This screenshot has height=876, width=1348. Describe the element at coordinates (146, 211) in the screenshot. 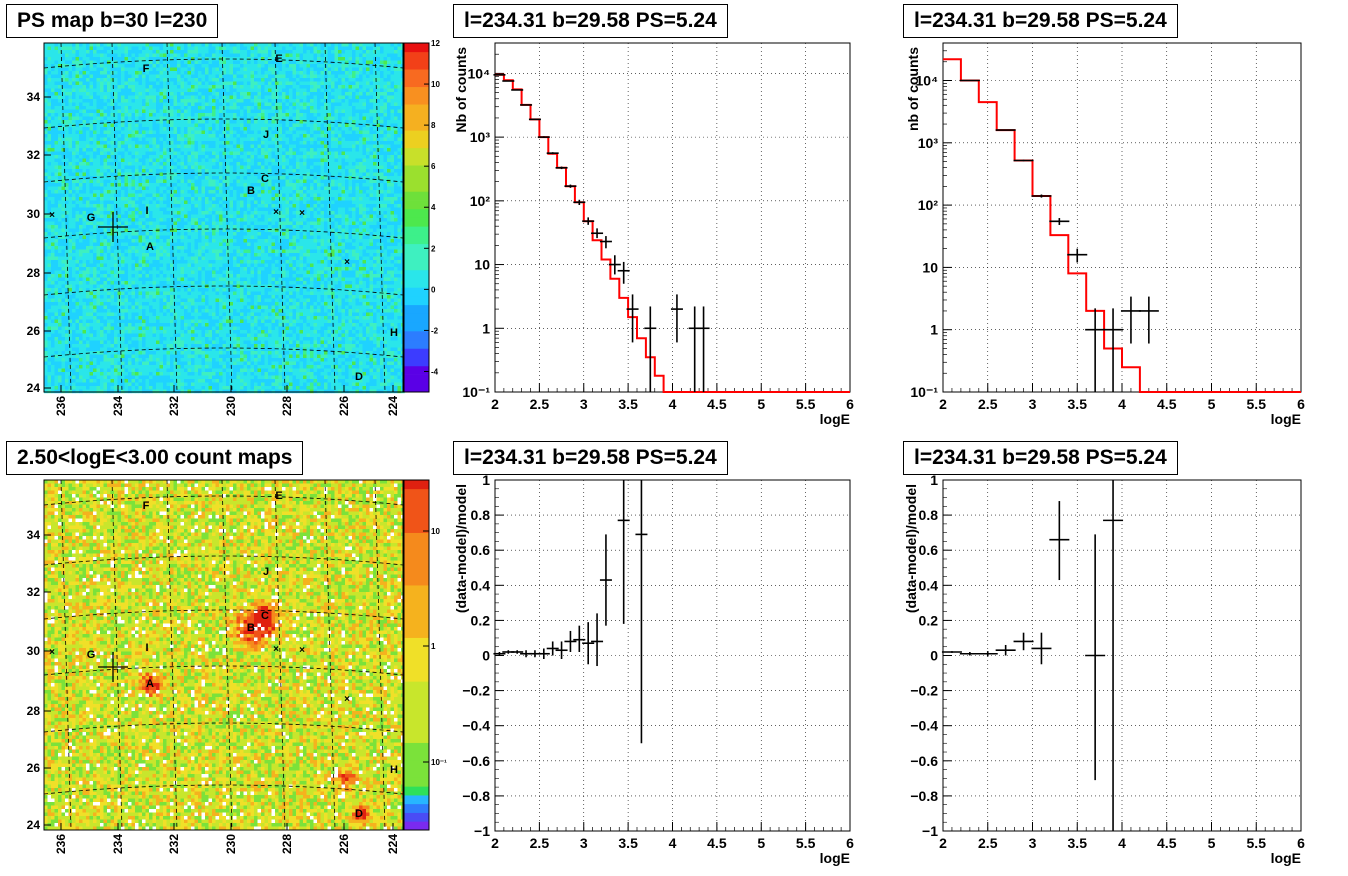

I see `source-label-i: I` at that location.